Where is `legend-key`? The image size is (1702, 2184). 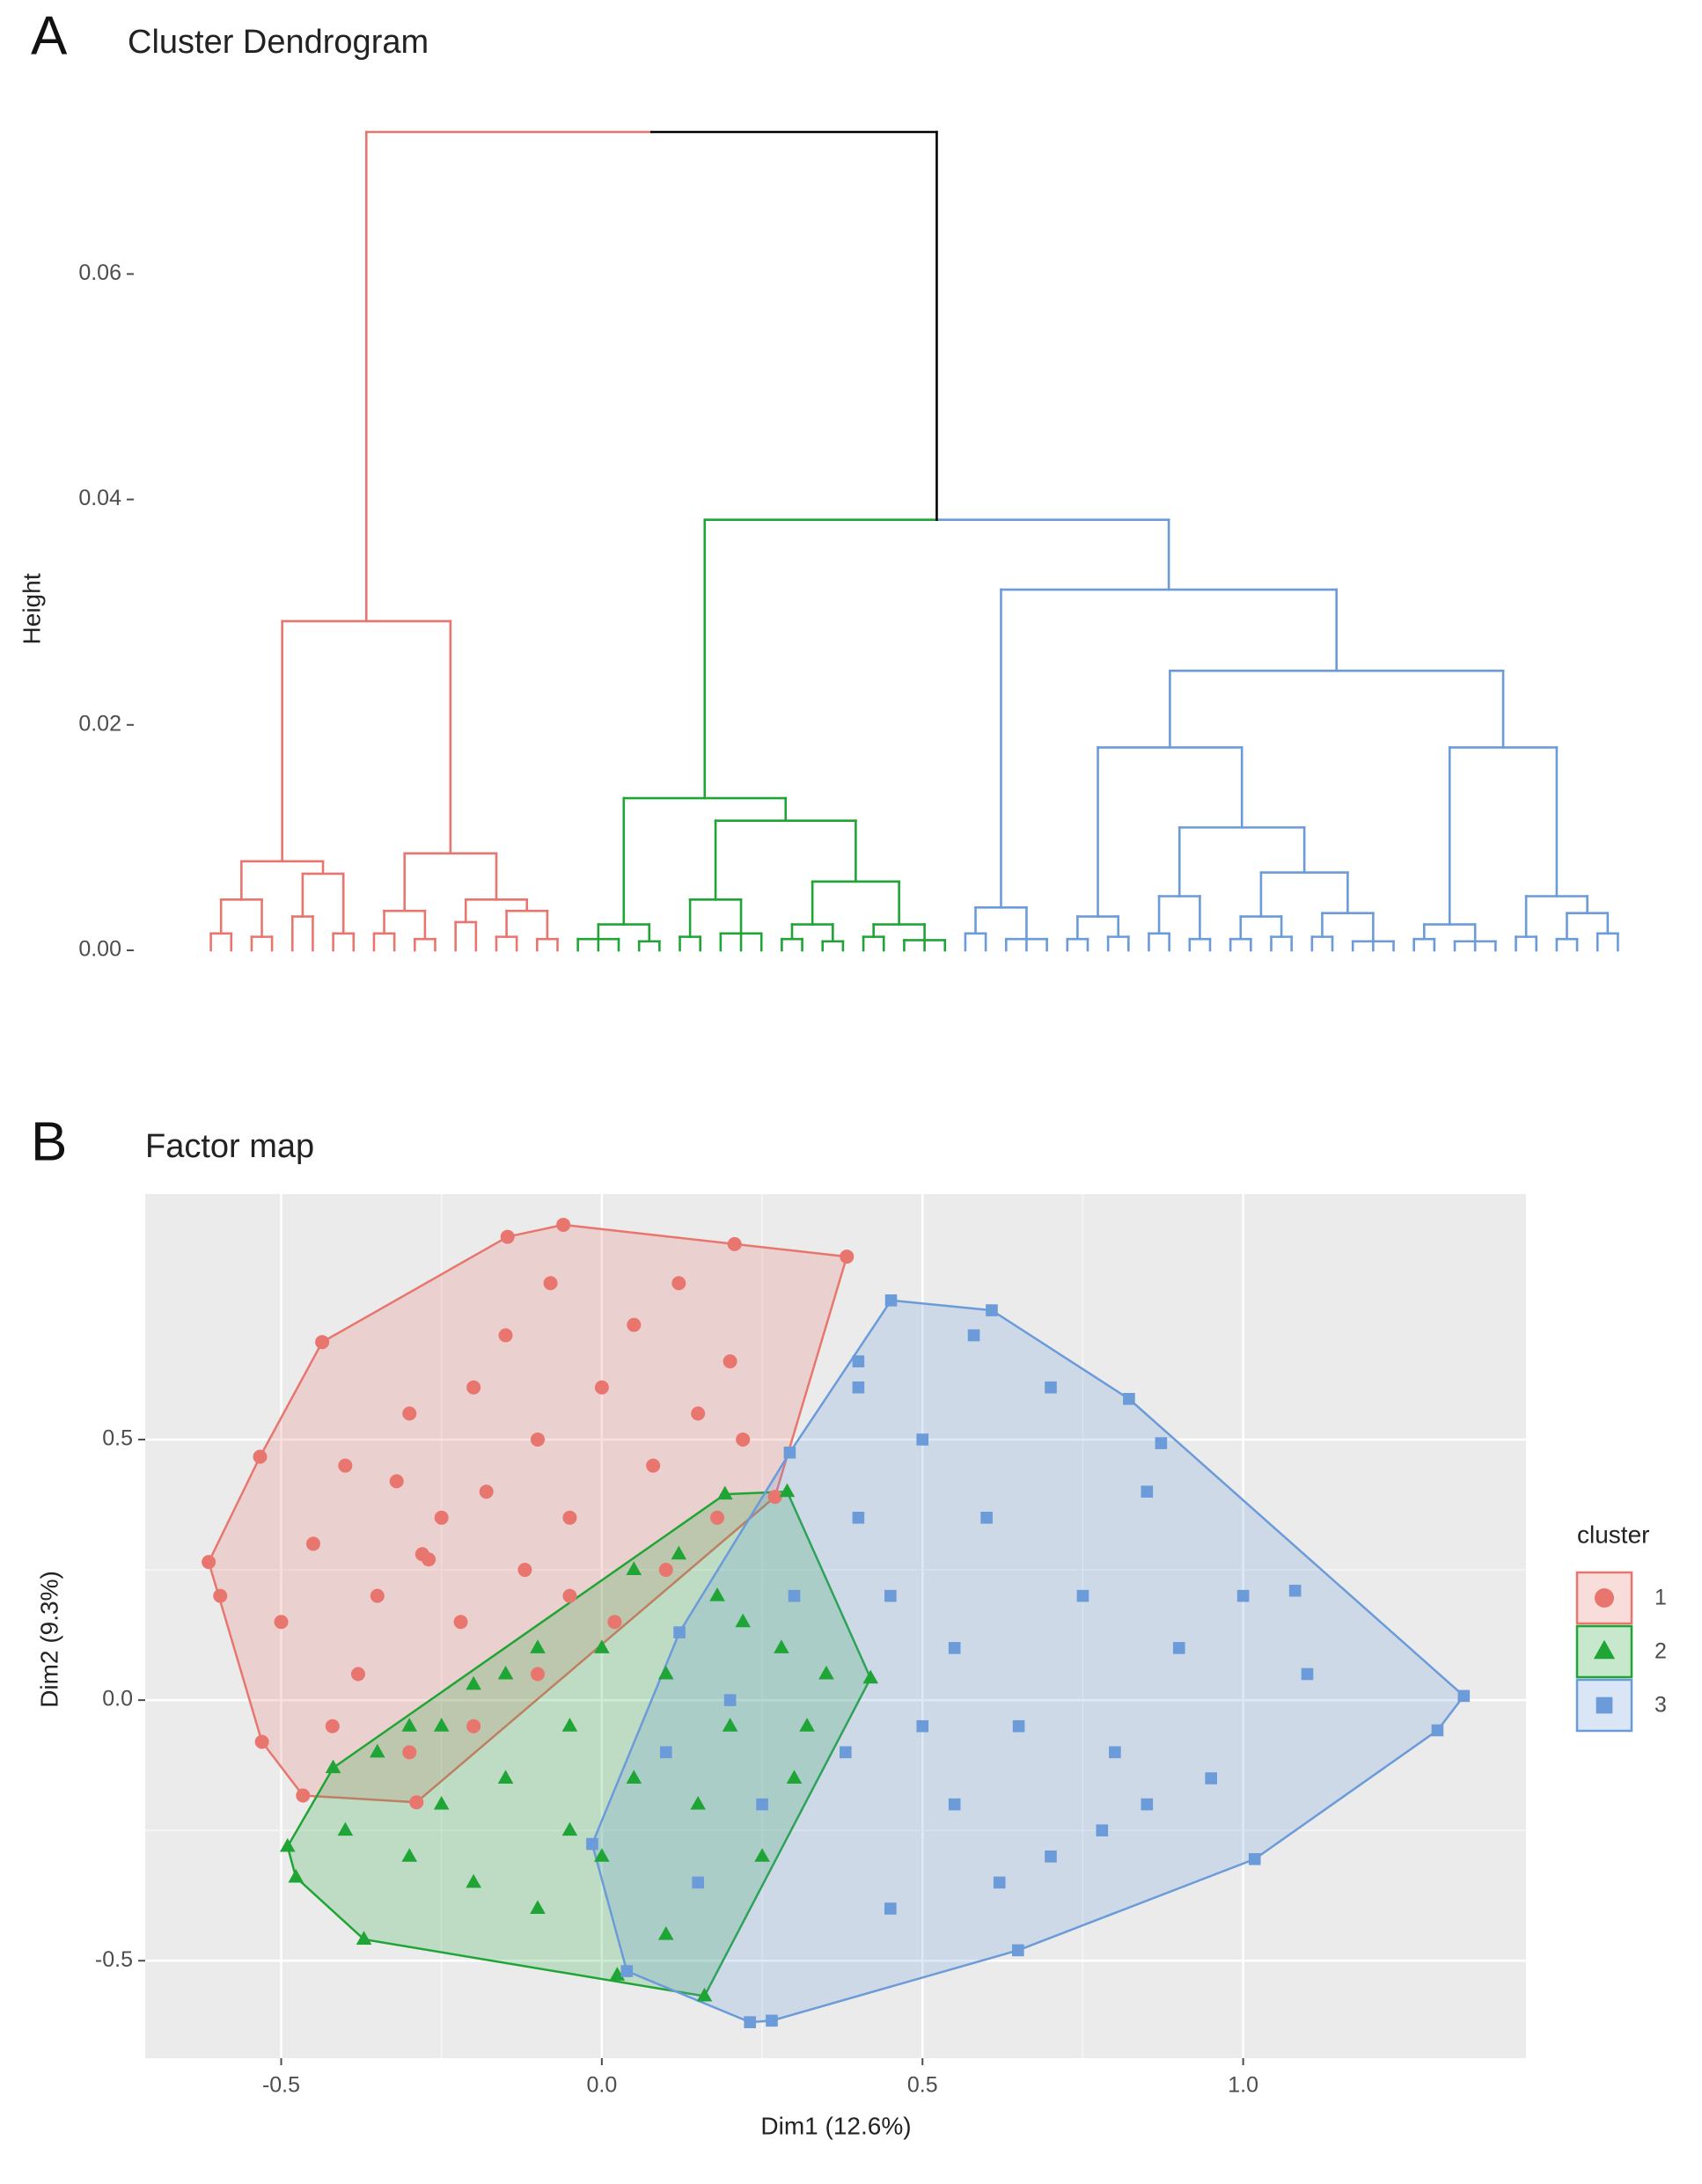 legend-key is located at coordinates (1604, 1651).